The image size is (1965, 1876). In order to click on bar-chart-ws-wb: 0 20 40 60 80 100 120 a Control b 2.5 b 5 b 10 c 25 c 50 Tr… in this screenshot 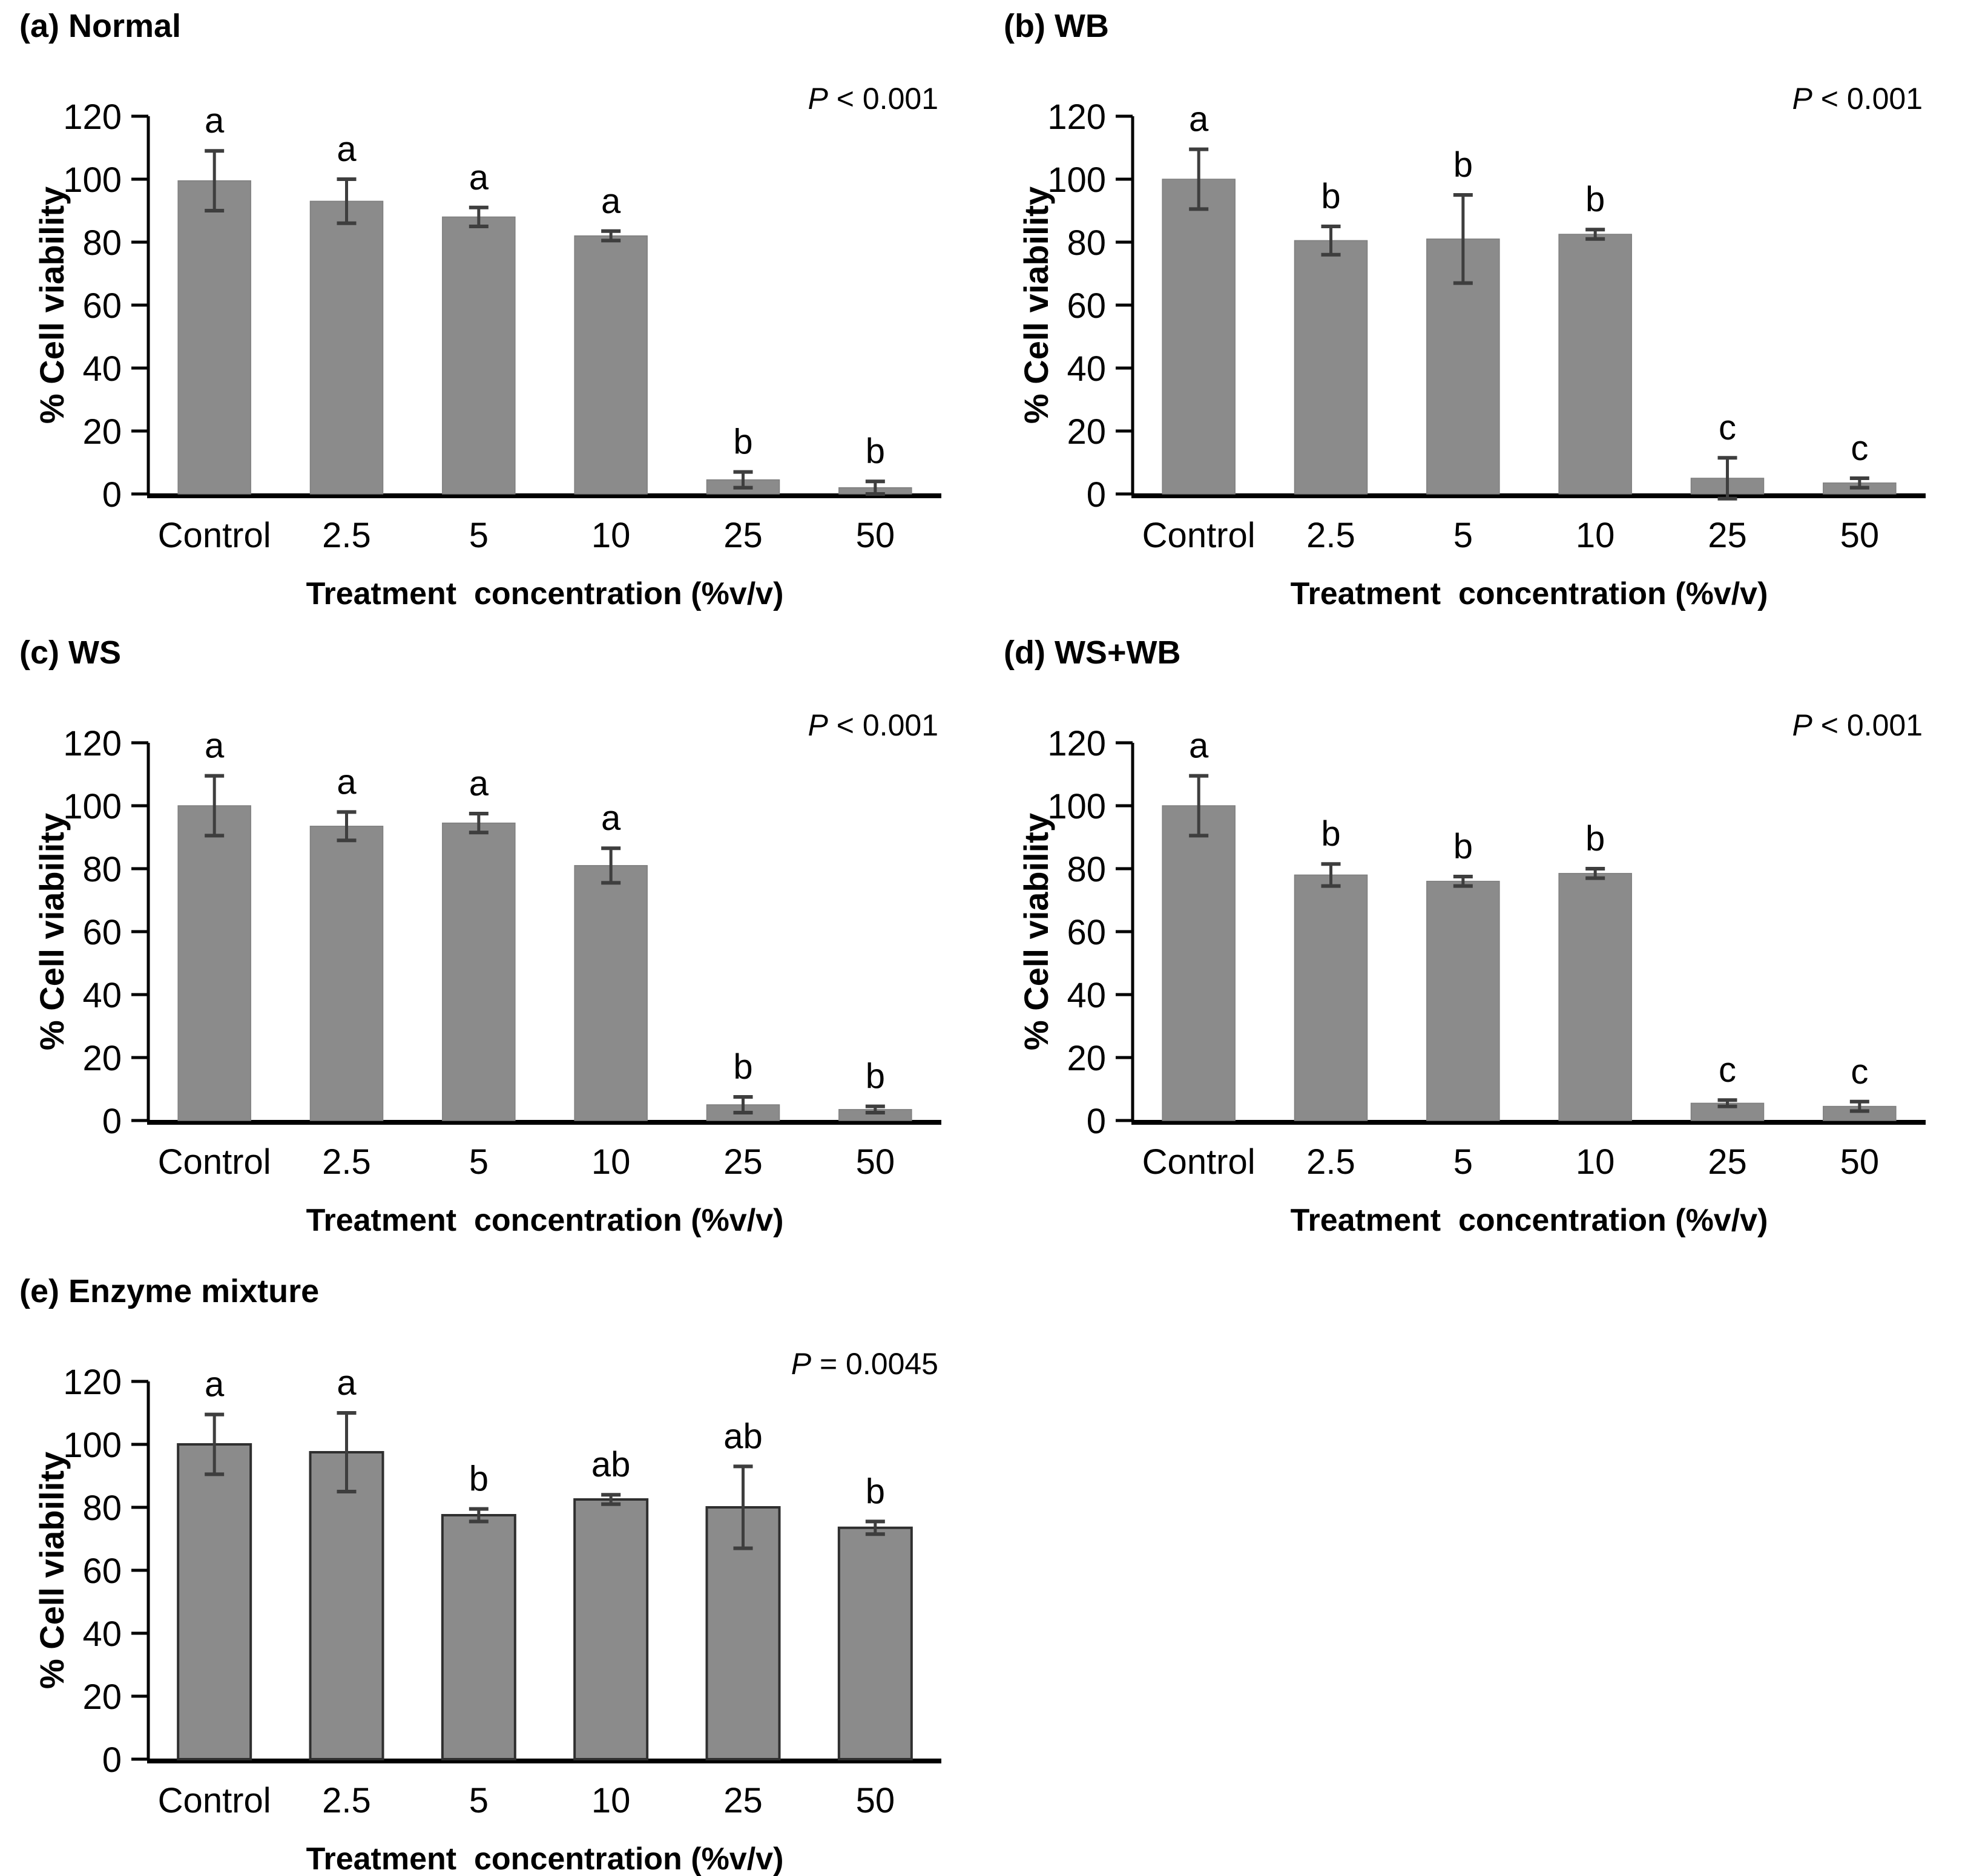, I will do `click(1471, 973)`.